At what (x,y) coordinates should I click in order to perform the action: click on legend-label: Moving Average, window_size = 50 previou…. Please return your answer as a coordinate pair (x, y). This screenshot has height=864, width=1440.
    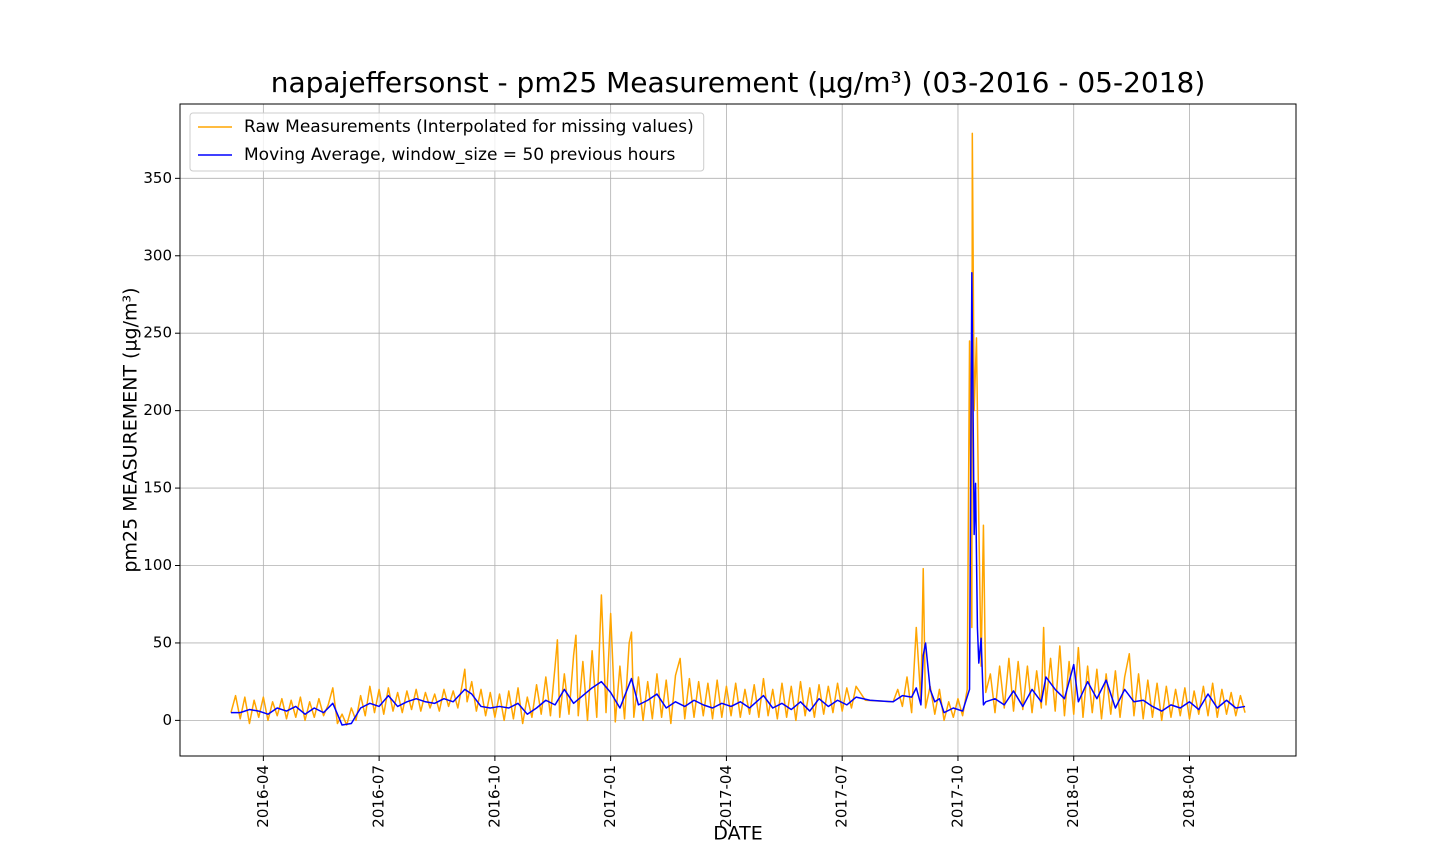
    Looking at the image, I should click on (460, 155).